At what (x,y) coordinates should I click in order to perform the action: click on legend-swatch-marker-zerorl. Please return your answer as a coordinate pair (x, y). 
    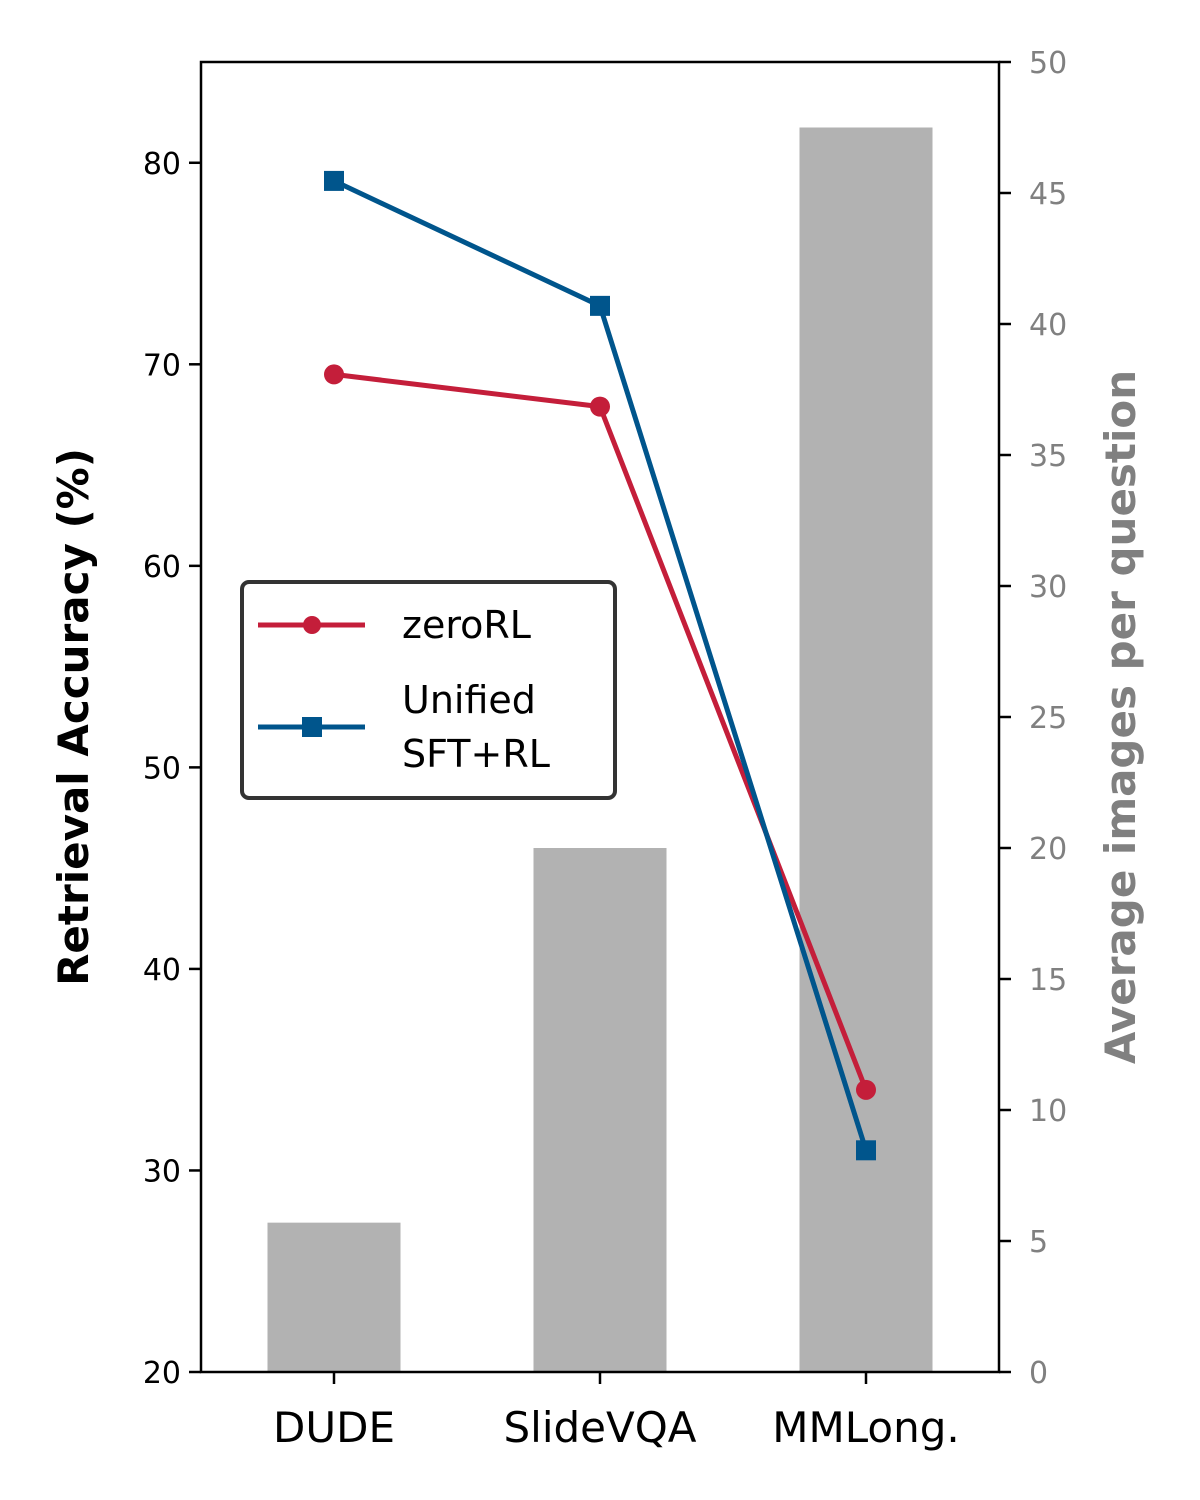
    Looking at the image, I should click on (312, 625).